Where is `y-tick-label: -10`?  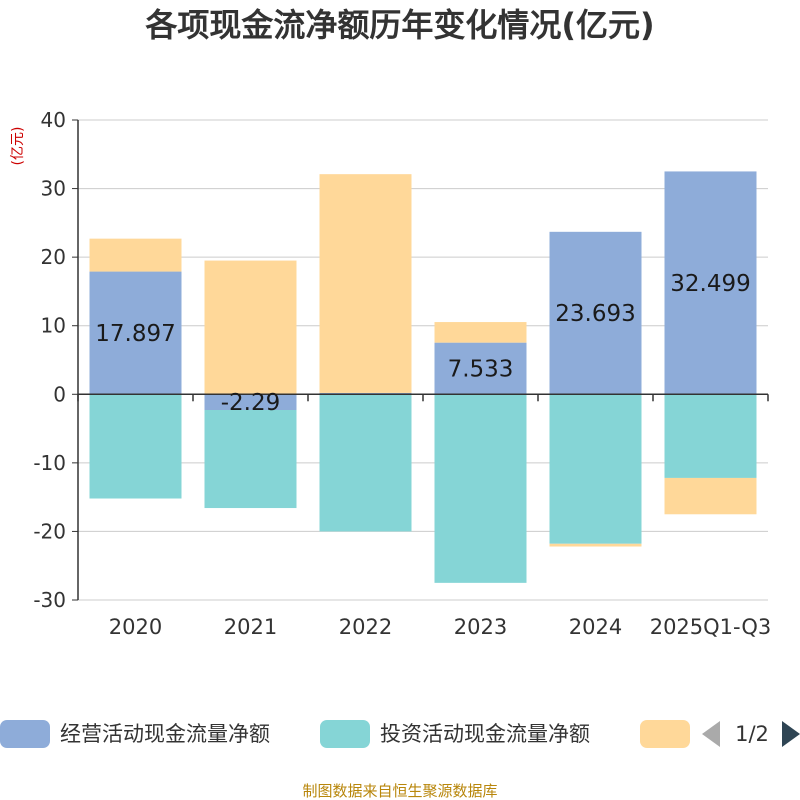 y-tick-label: -10 is located at coordinates (49, 463).